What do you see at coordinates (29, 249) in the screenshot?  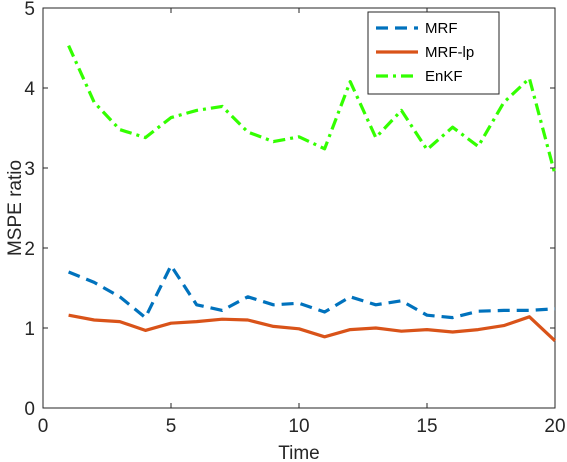 I see `y-tick-label: 2` at bounding box center [29, 249].